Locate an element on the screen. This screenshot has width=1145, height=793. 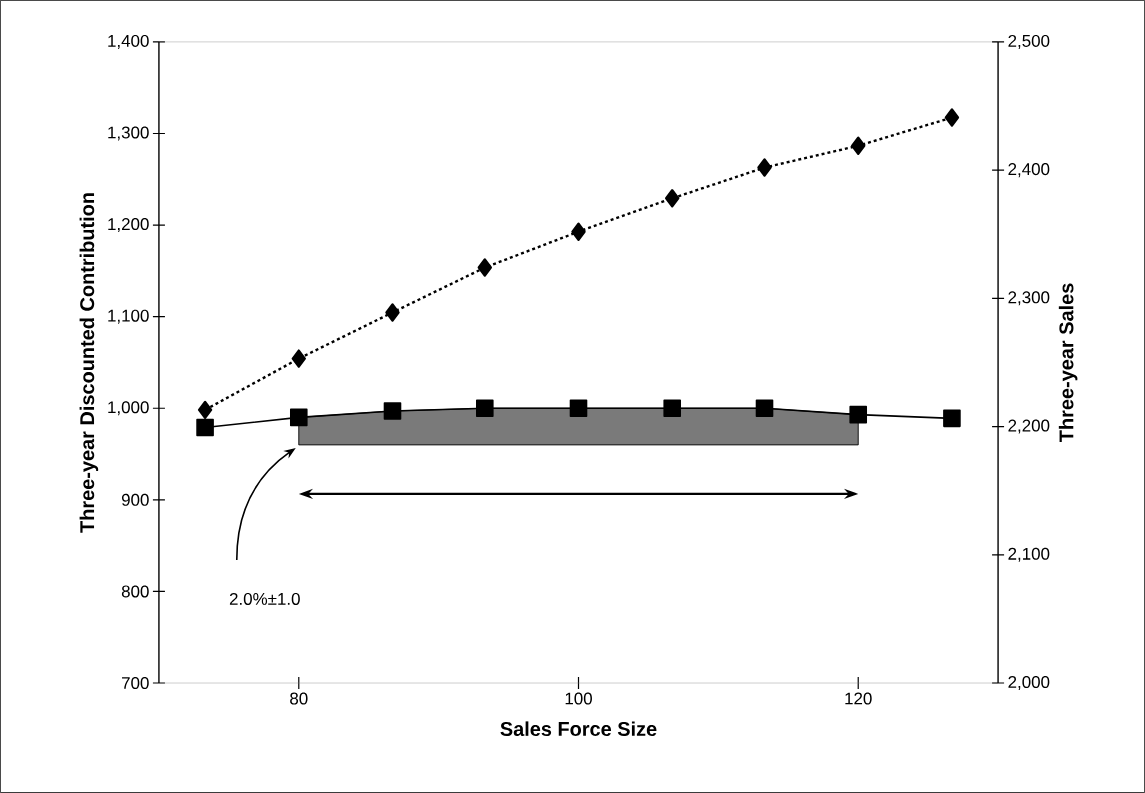
y2-tick-label: 2,000 is located at coordinates (1029, 683).